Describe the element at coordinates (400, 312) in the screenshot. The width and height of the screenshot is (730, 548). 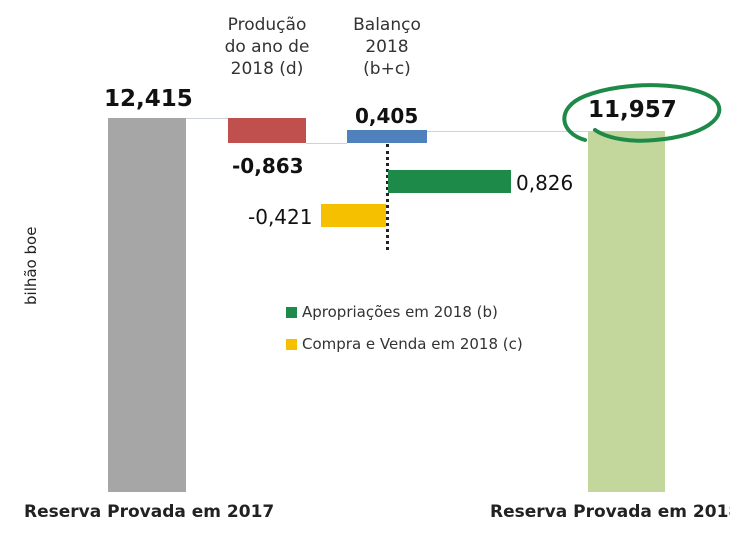
I see `legend-label-apropriacoes: Apropriações em 2018 (b)` at that location.